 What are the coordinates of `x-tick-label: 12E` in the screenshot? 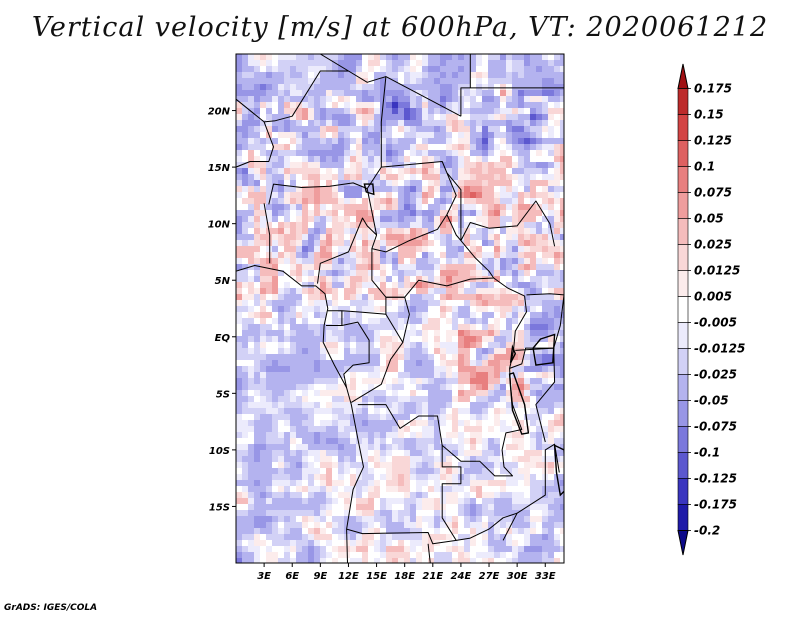 It's located at (348, 576).